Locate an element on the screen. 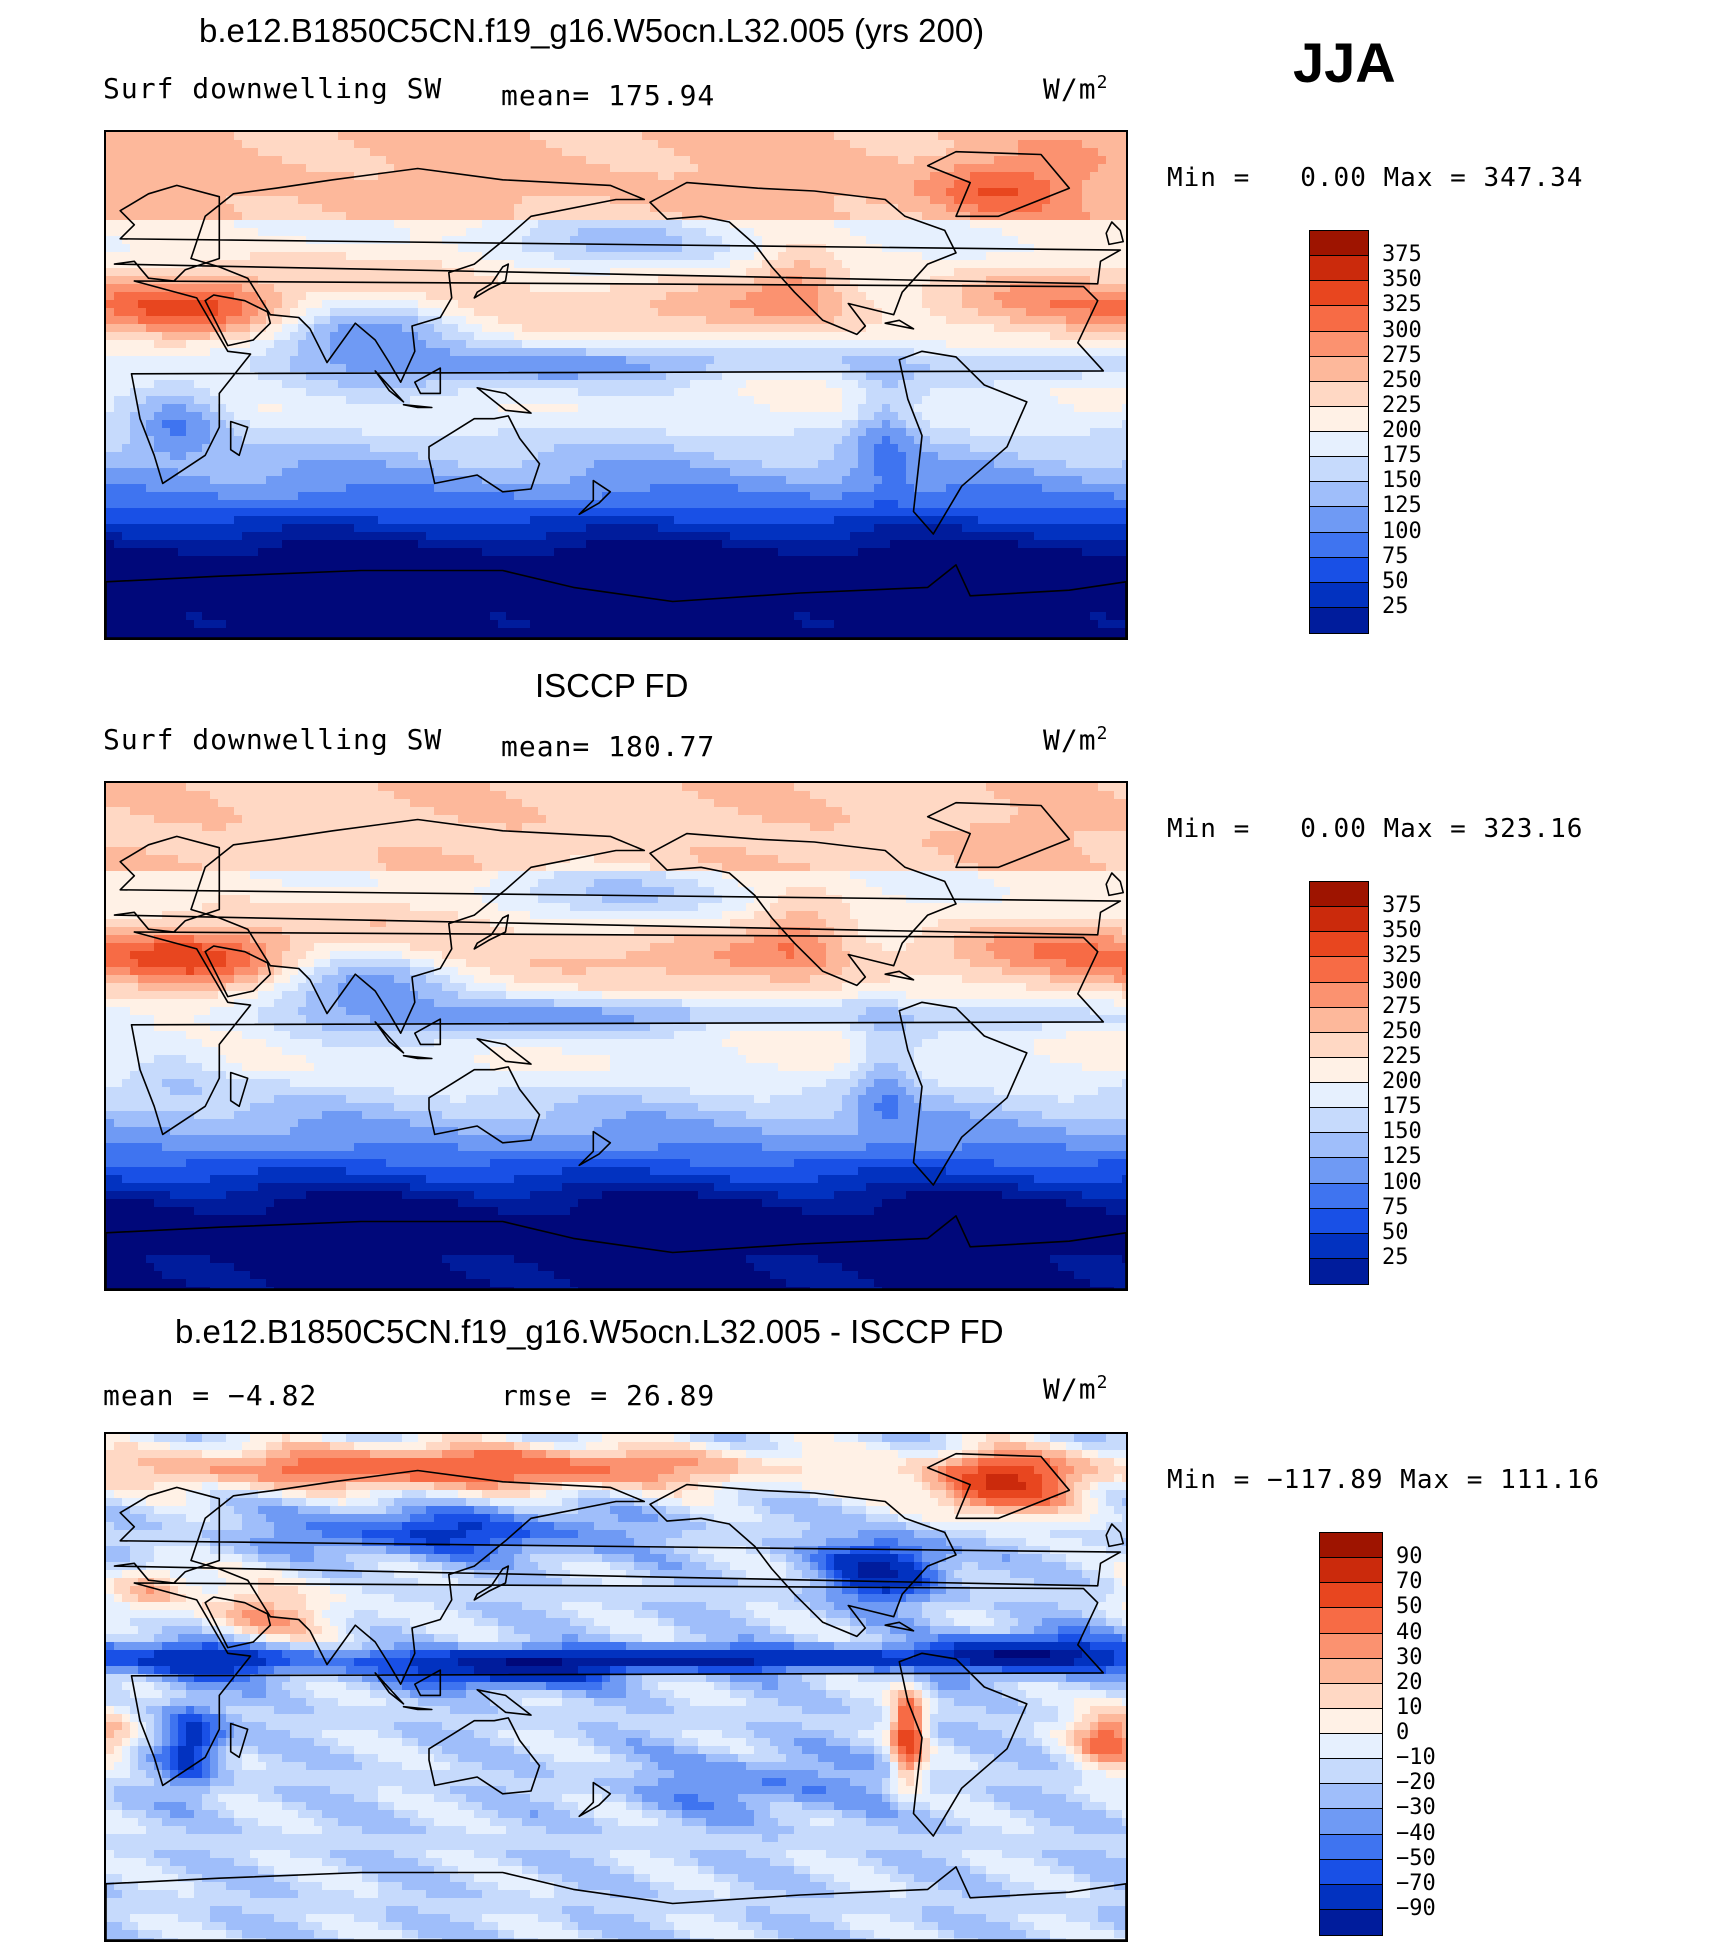  colorbar-tick-label: −40 is located at coordinates (1416, 1833).